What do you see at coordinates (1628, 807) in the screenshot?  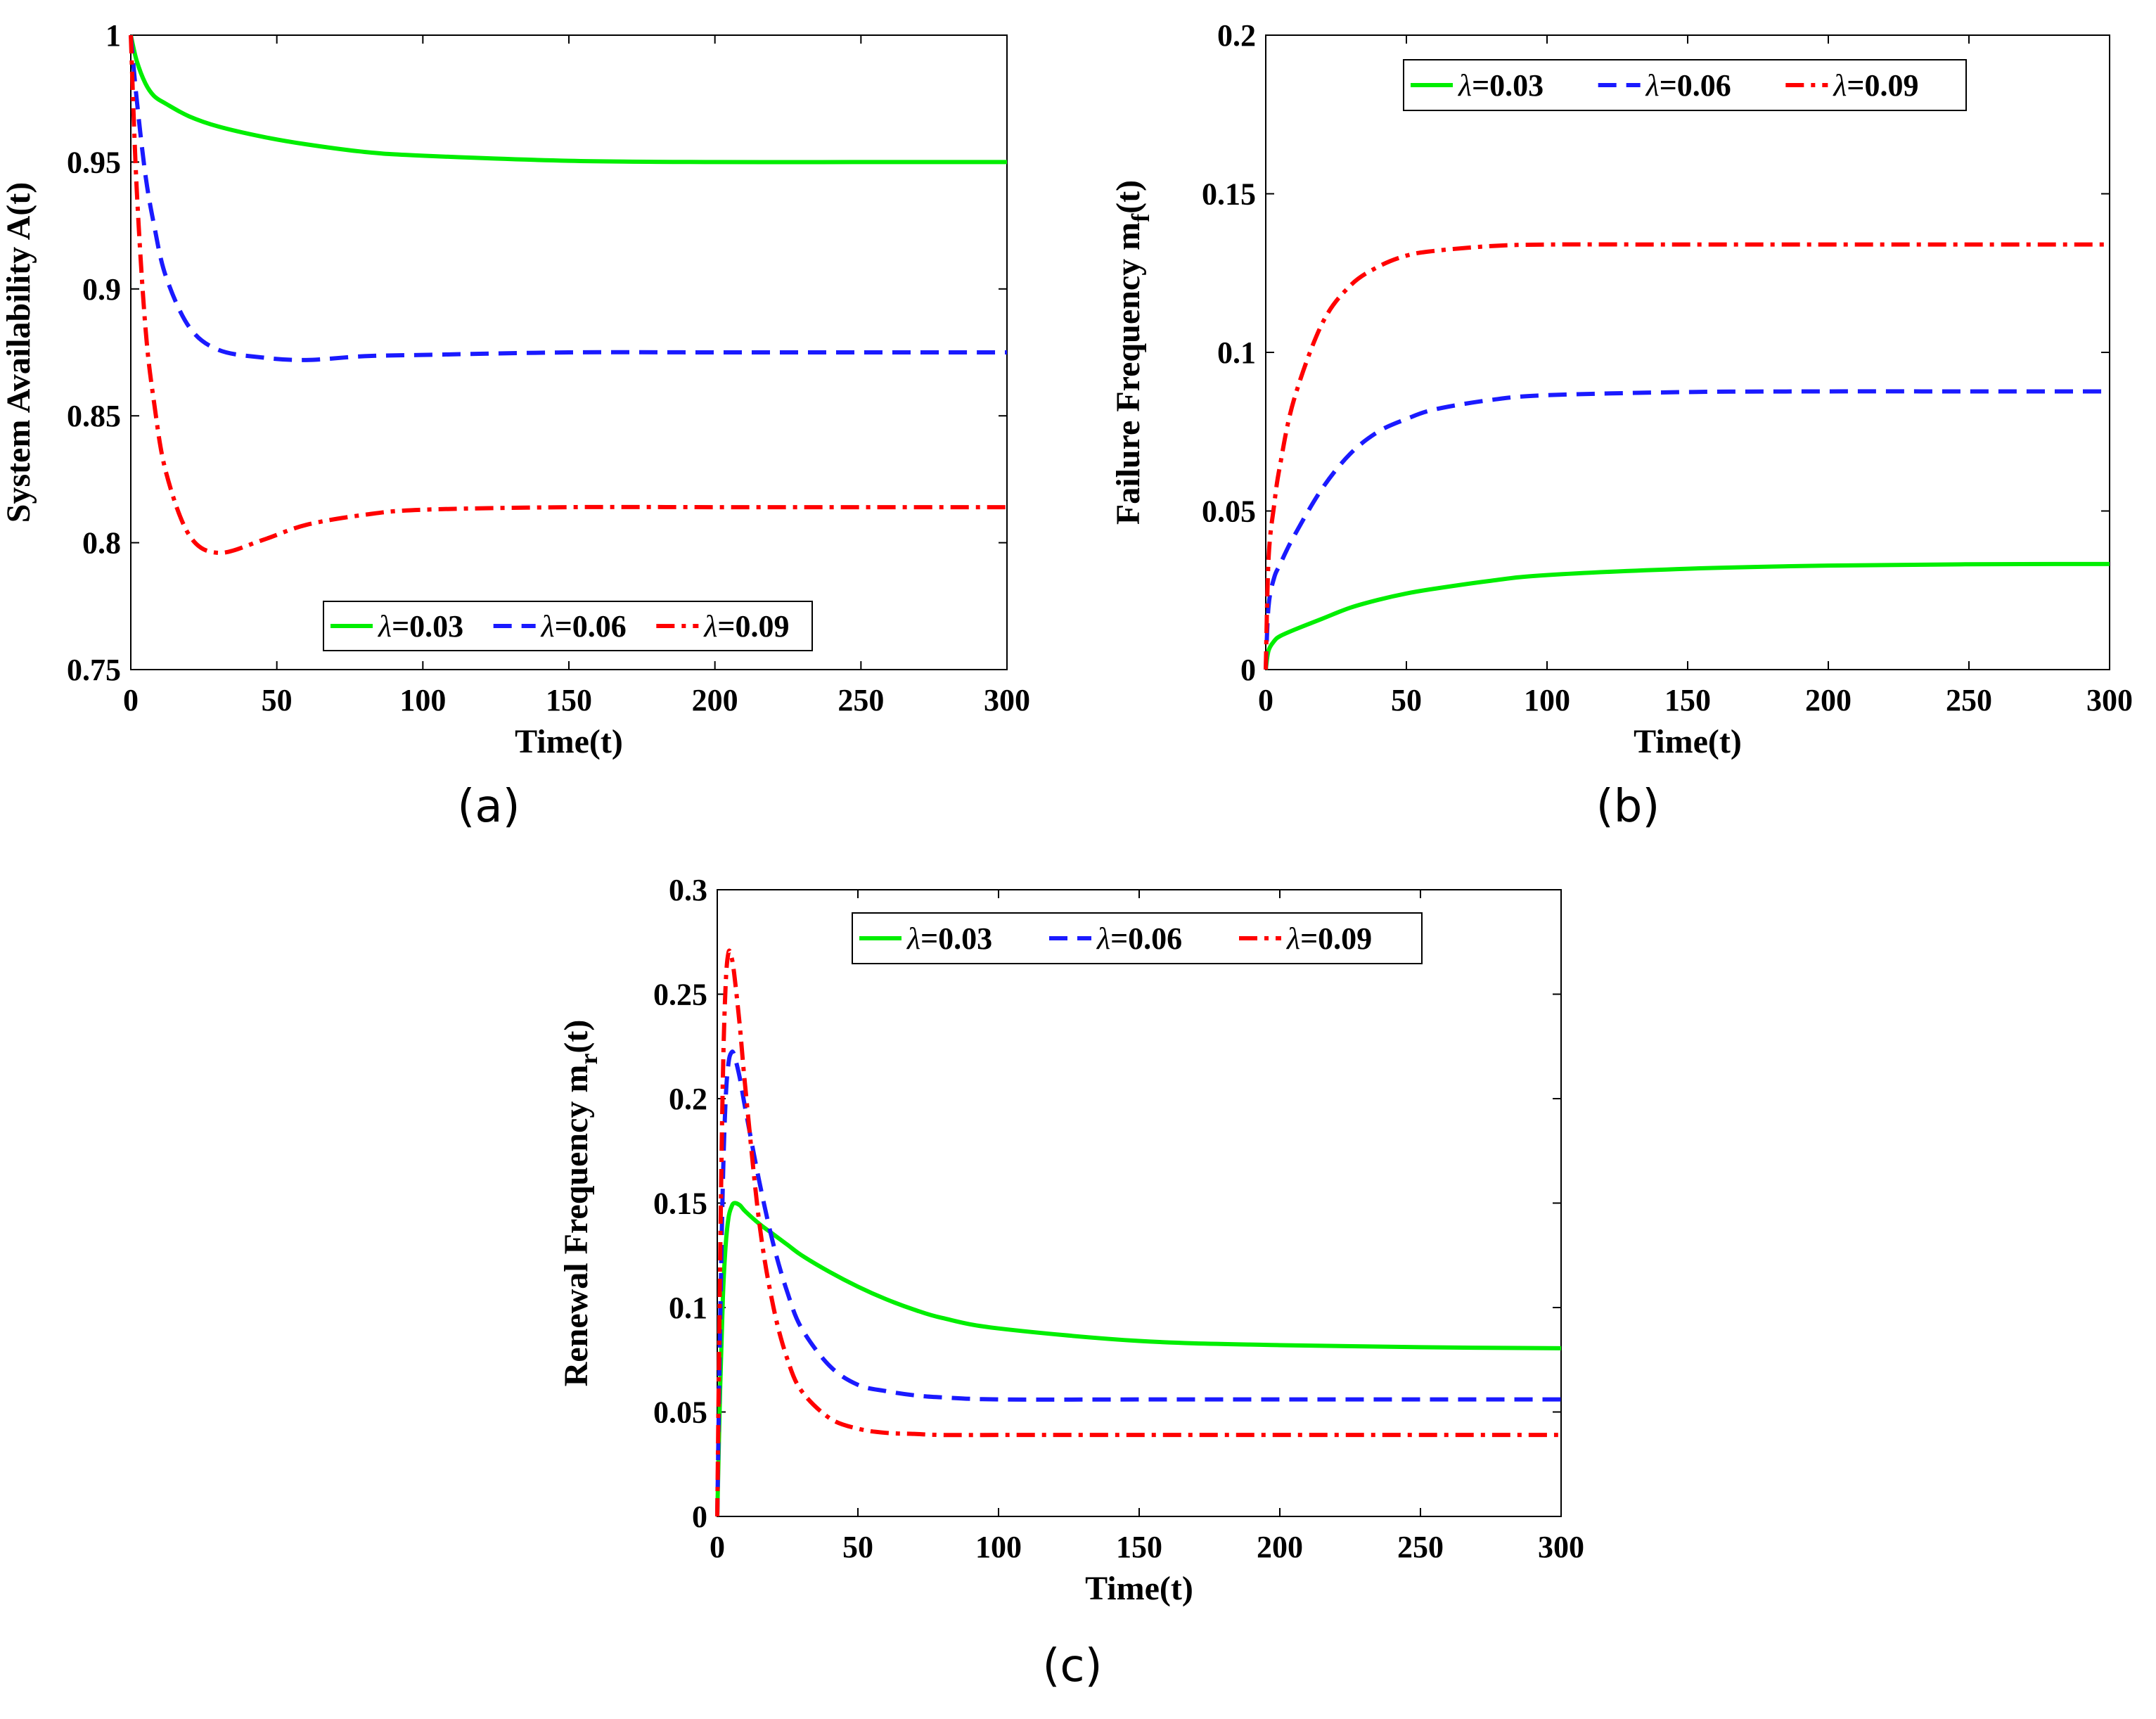 I see `panel-caption: (b)` at bounding box center [1628, 807].